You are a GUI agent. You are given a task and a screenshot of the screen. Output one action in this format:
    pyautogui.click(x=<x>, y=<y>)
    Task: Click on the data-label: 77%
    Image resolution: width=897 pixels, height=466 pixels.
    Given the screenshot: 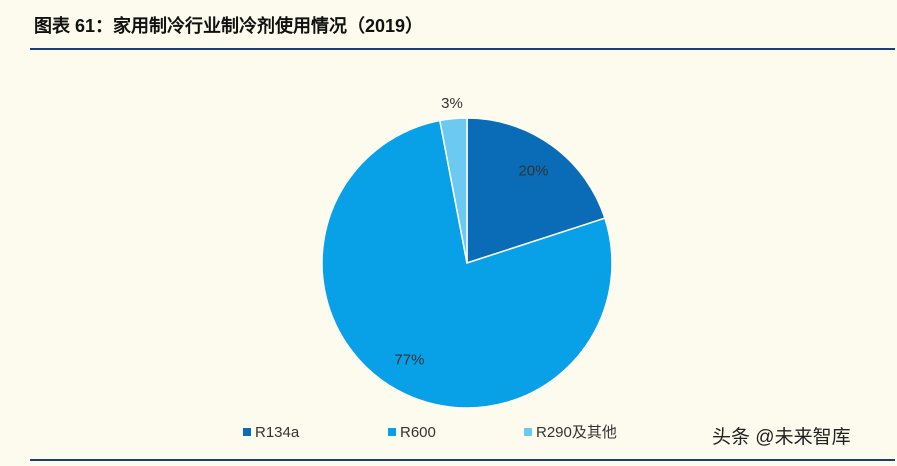 What is the action you would take?
    pyautogui.click(x=409, y=359)
    